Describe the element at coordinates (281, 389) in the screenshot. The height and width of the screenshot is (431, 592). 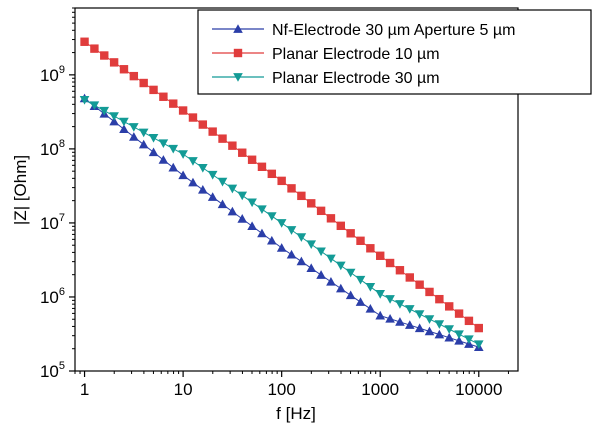
I see `x-tick-label: 100` at that location.